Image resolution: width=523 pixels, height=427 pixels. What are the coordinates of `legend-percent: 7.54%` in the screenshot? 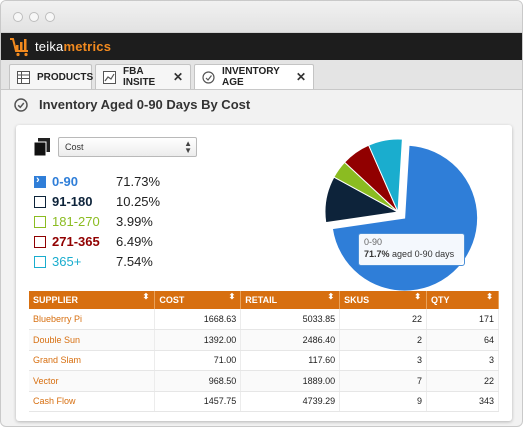 It's located at (134, 261).